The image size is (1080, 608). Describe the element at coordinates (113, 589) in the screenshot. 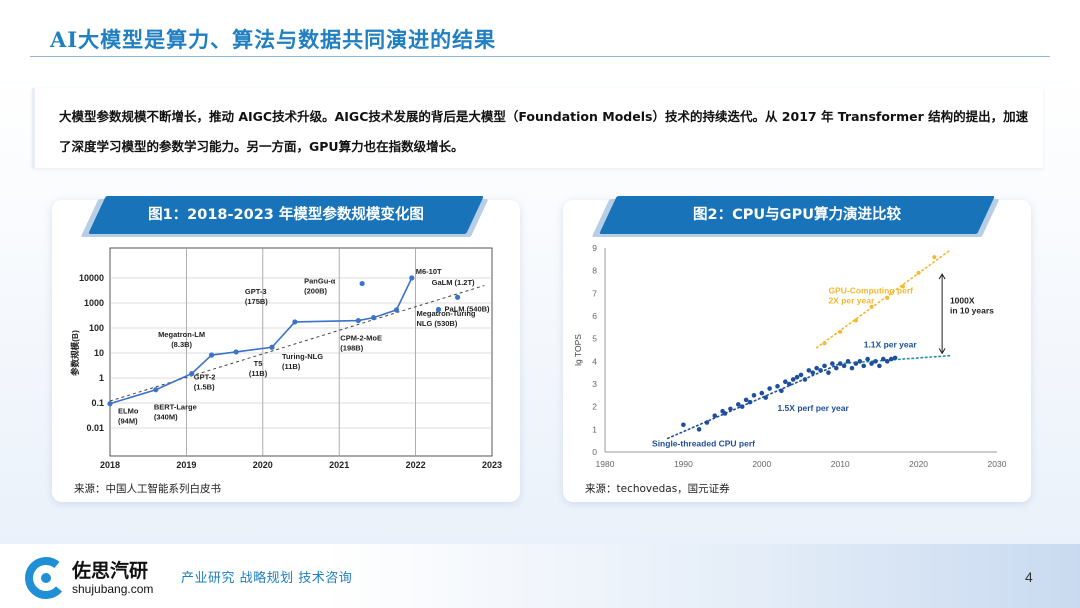

I see `brand-url: shujubang.com` at that location.